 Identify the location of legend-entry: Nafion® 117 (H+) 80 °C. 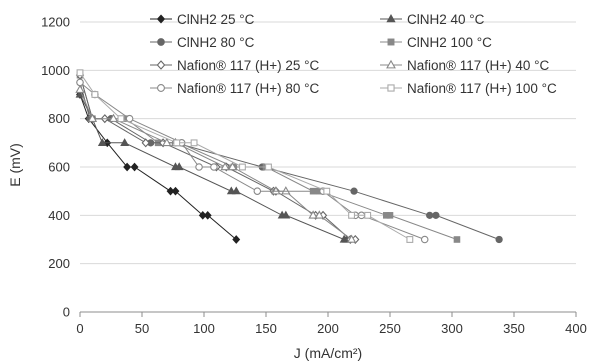
(235, 88).